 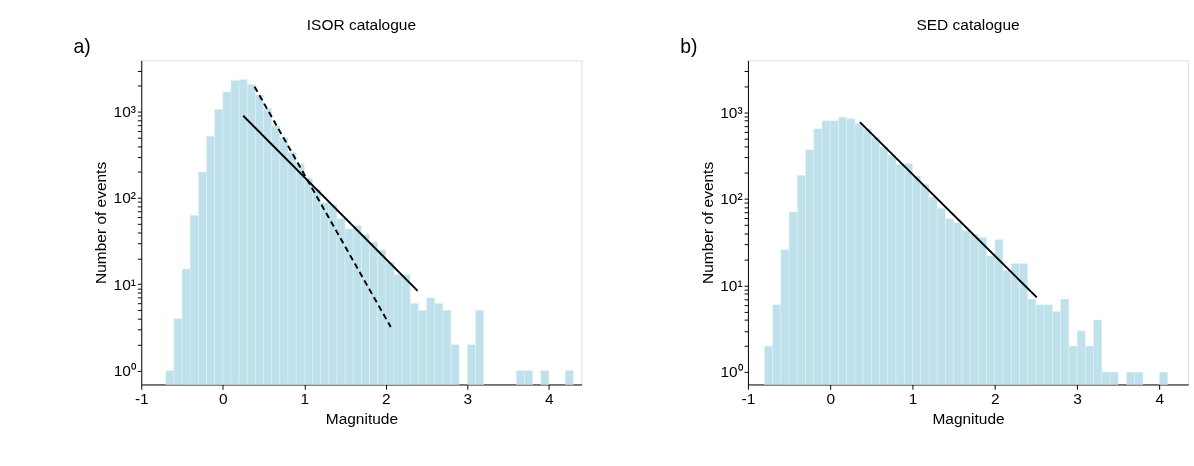 What do you see at coordinates (82, 45) in the screenshot?
I see `text: a)` at bounding box center [82, 45].